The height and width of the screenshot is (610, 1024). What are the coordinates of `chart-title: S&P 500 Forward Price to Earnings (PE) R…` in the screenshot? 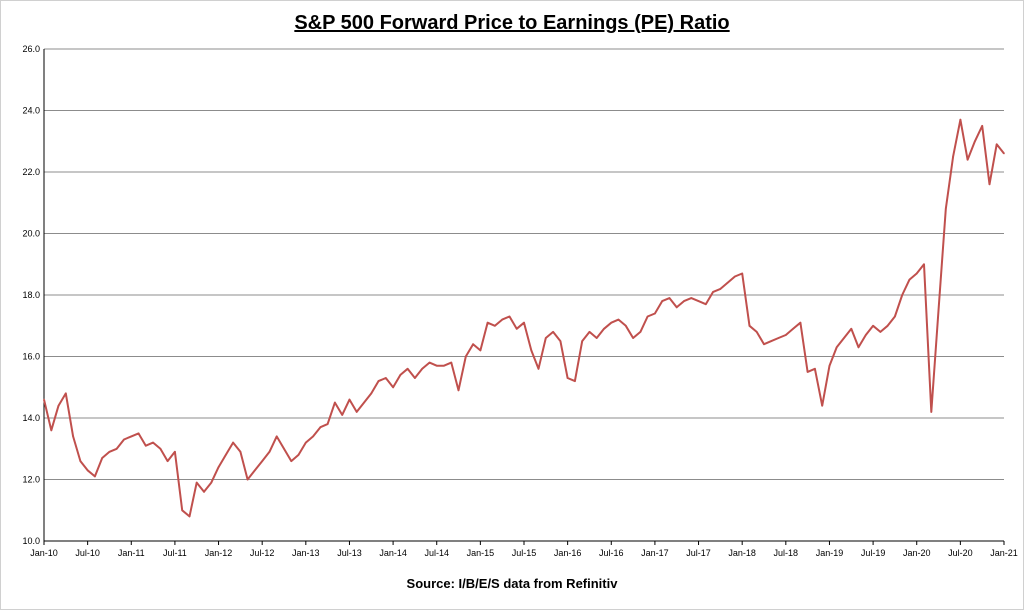 It's located at (512, 23).